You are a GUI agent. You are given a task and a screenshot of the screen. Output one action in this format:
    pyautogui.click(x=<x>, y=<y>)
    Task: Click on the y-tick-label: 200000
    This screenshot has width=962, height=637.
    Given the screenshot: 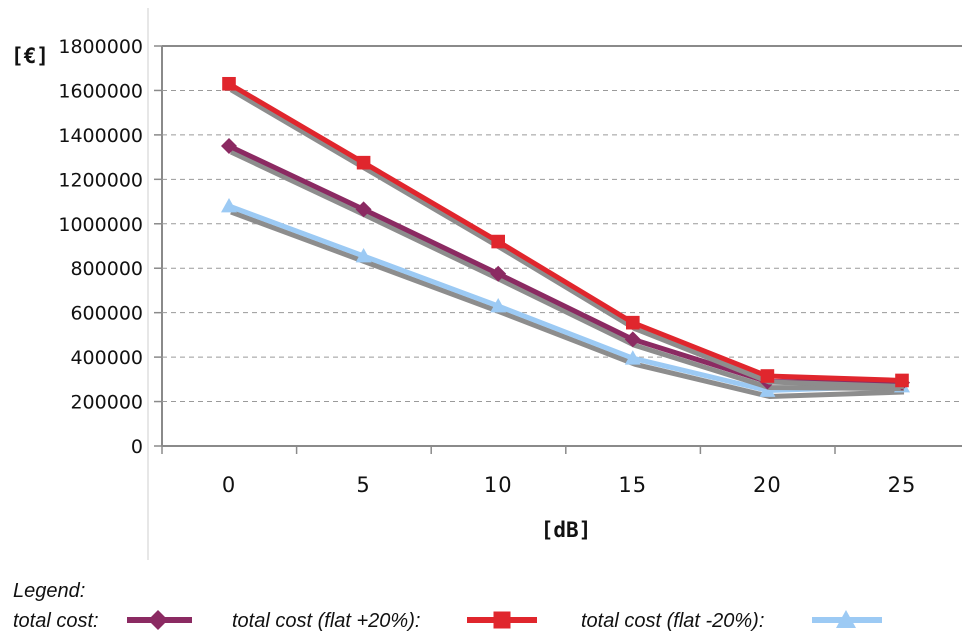 What is the action you would take?
    pyautogui.click(x=106, y=403)
    